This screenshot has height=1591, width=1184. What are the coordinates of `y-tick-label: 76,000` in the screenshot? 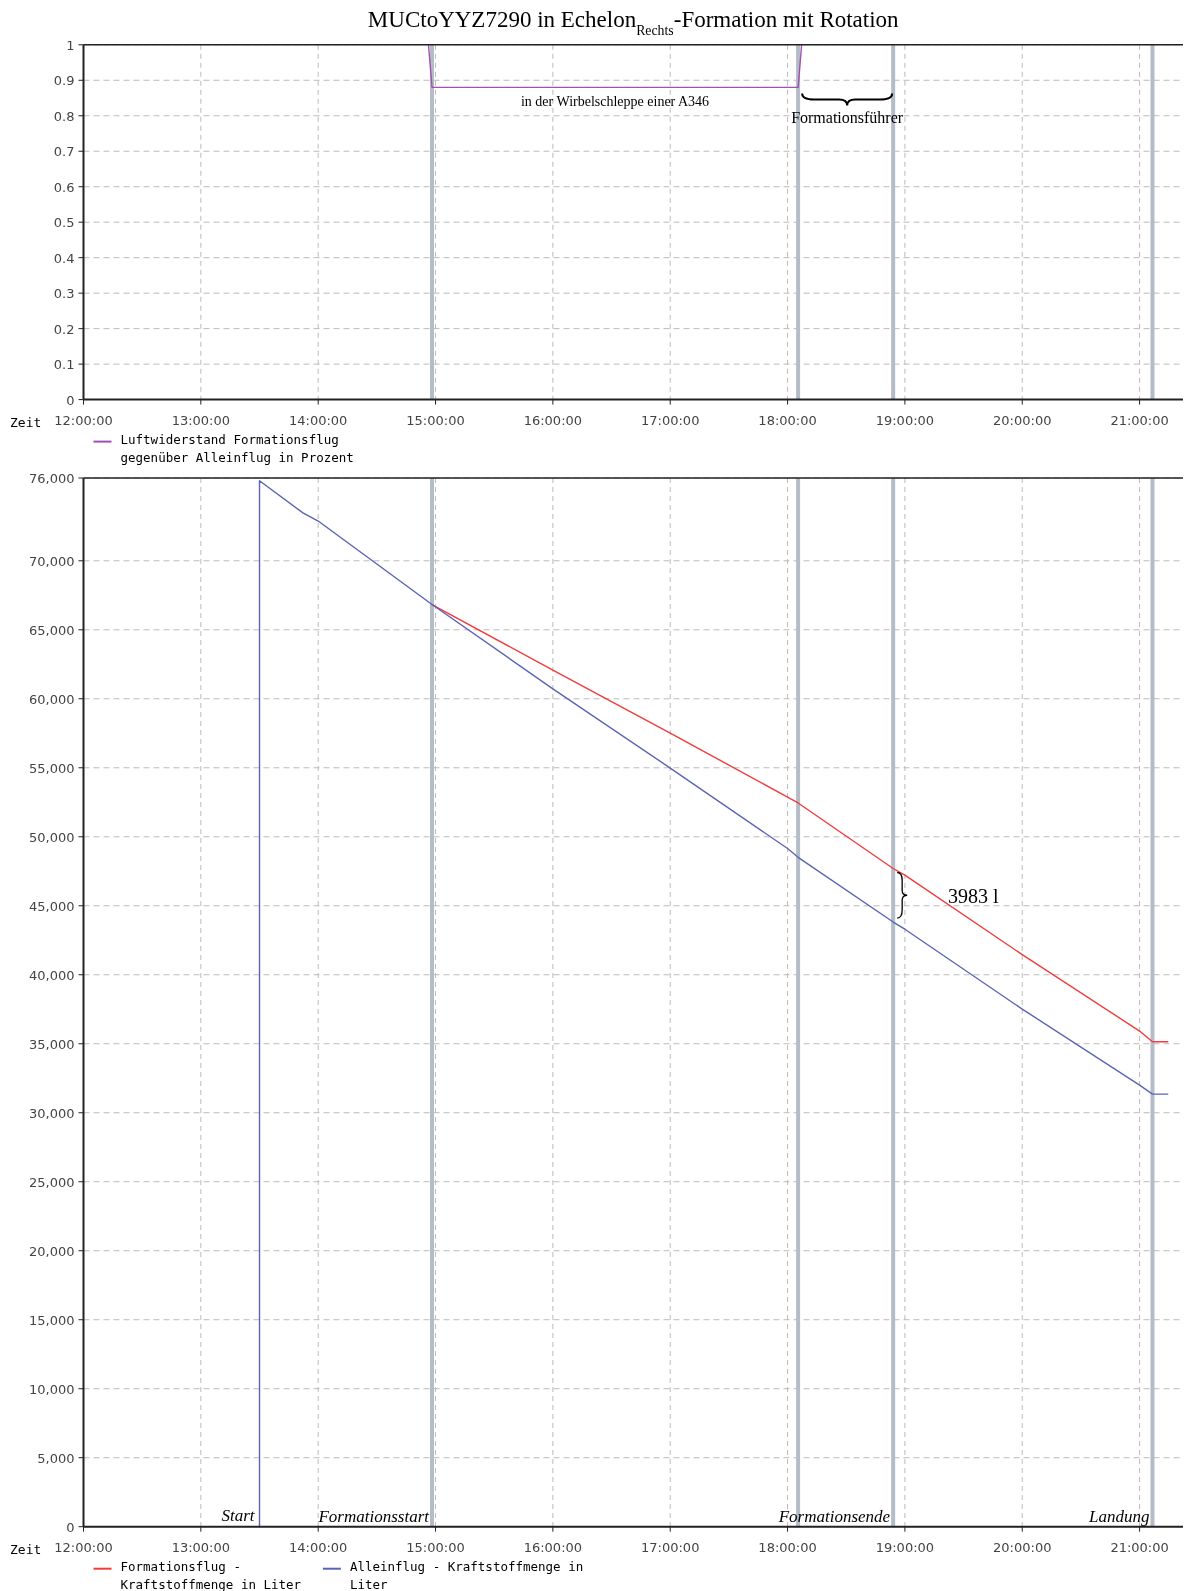 It's located at (52, 478).